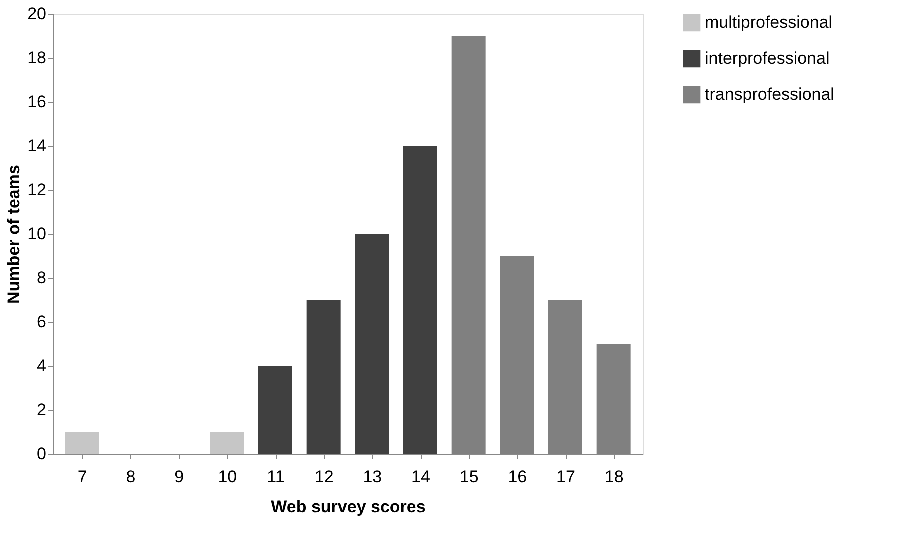 The width and height of the screenshot is (913, 544). What do you see at coordinates (769, 22) in the screenshot?
I see `legend-label: multiprofessional` at bounding box center [769, 22].